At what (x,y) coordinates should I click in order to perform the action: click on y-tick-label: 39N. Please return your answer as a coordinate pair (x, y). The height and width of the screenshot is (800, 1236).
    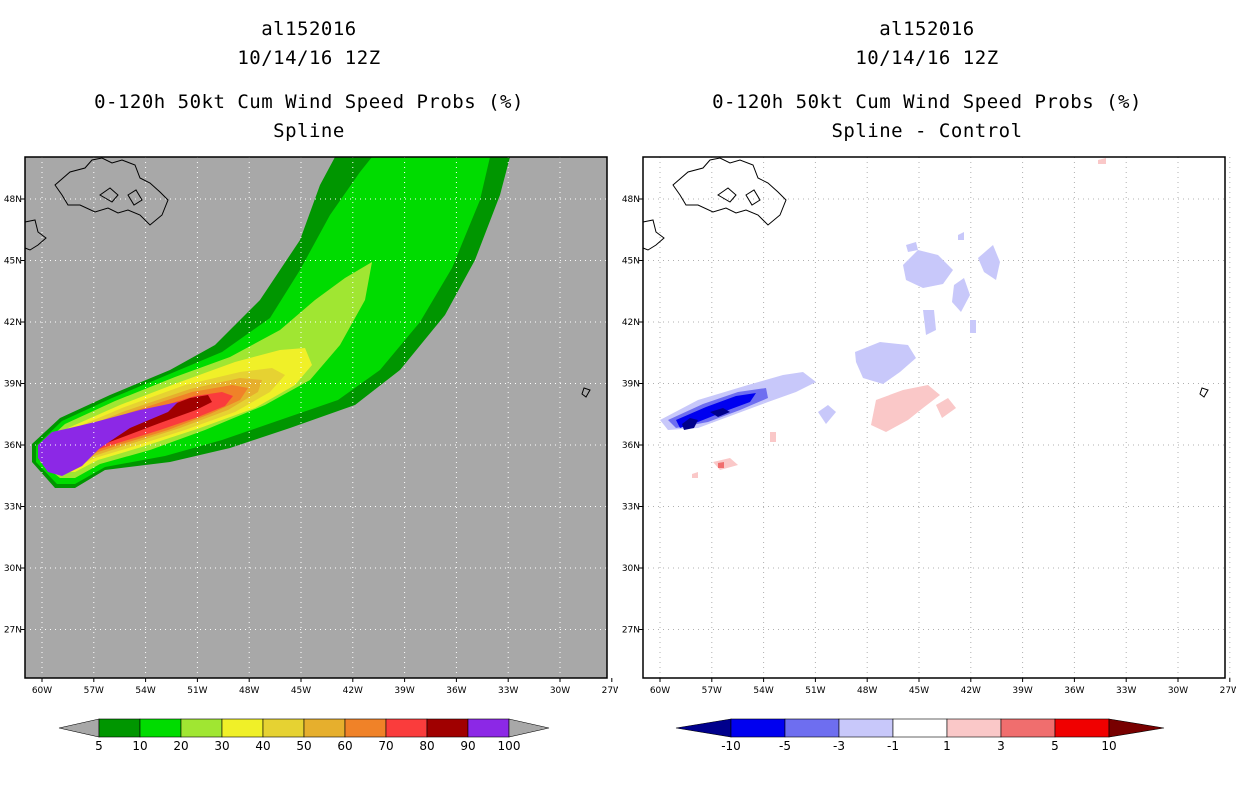
    Looking at the image, I should click on (631, 385).